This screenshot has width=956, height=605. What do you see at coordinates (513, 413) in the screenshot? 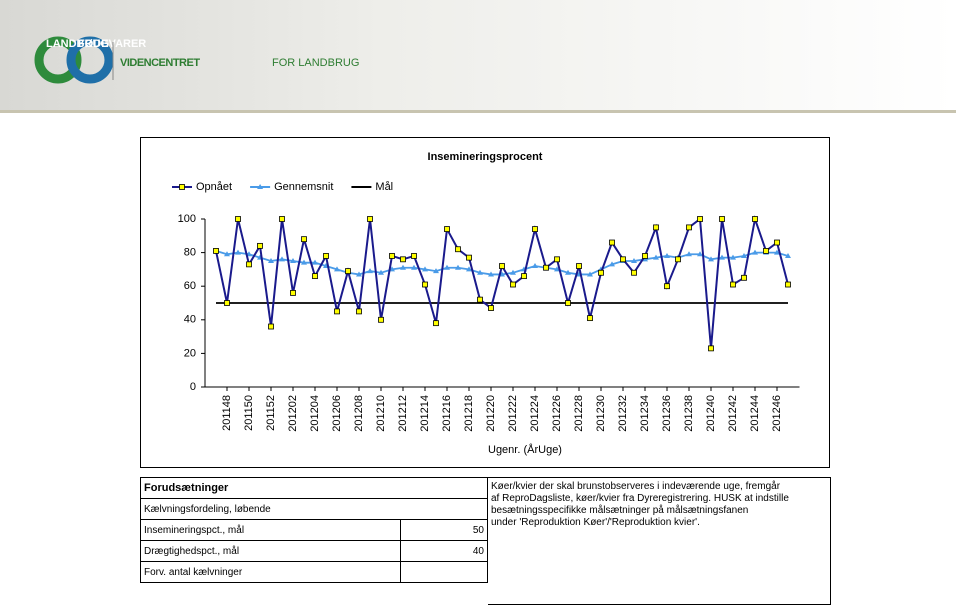
I see `x-tick-label: 201222` at bounding box center [513, 413].